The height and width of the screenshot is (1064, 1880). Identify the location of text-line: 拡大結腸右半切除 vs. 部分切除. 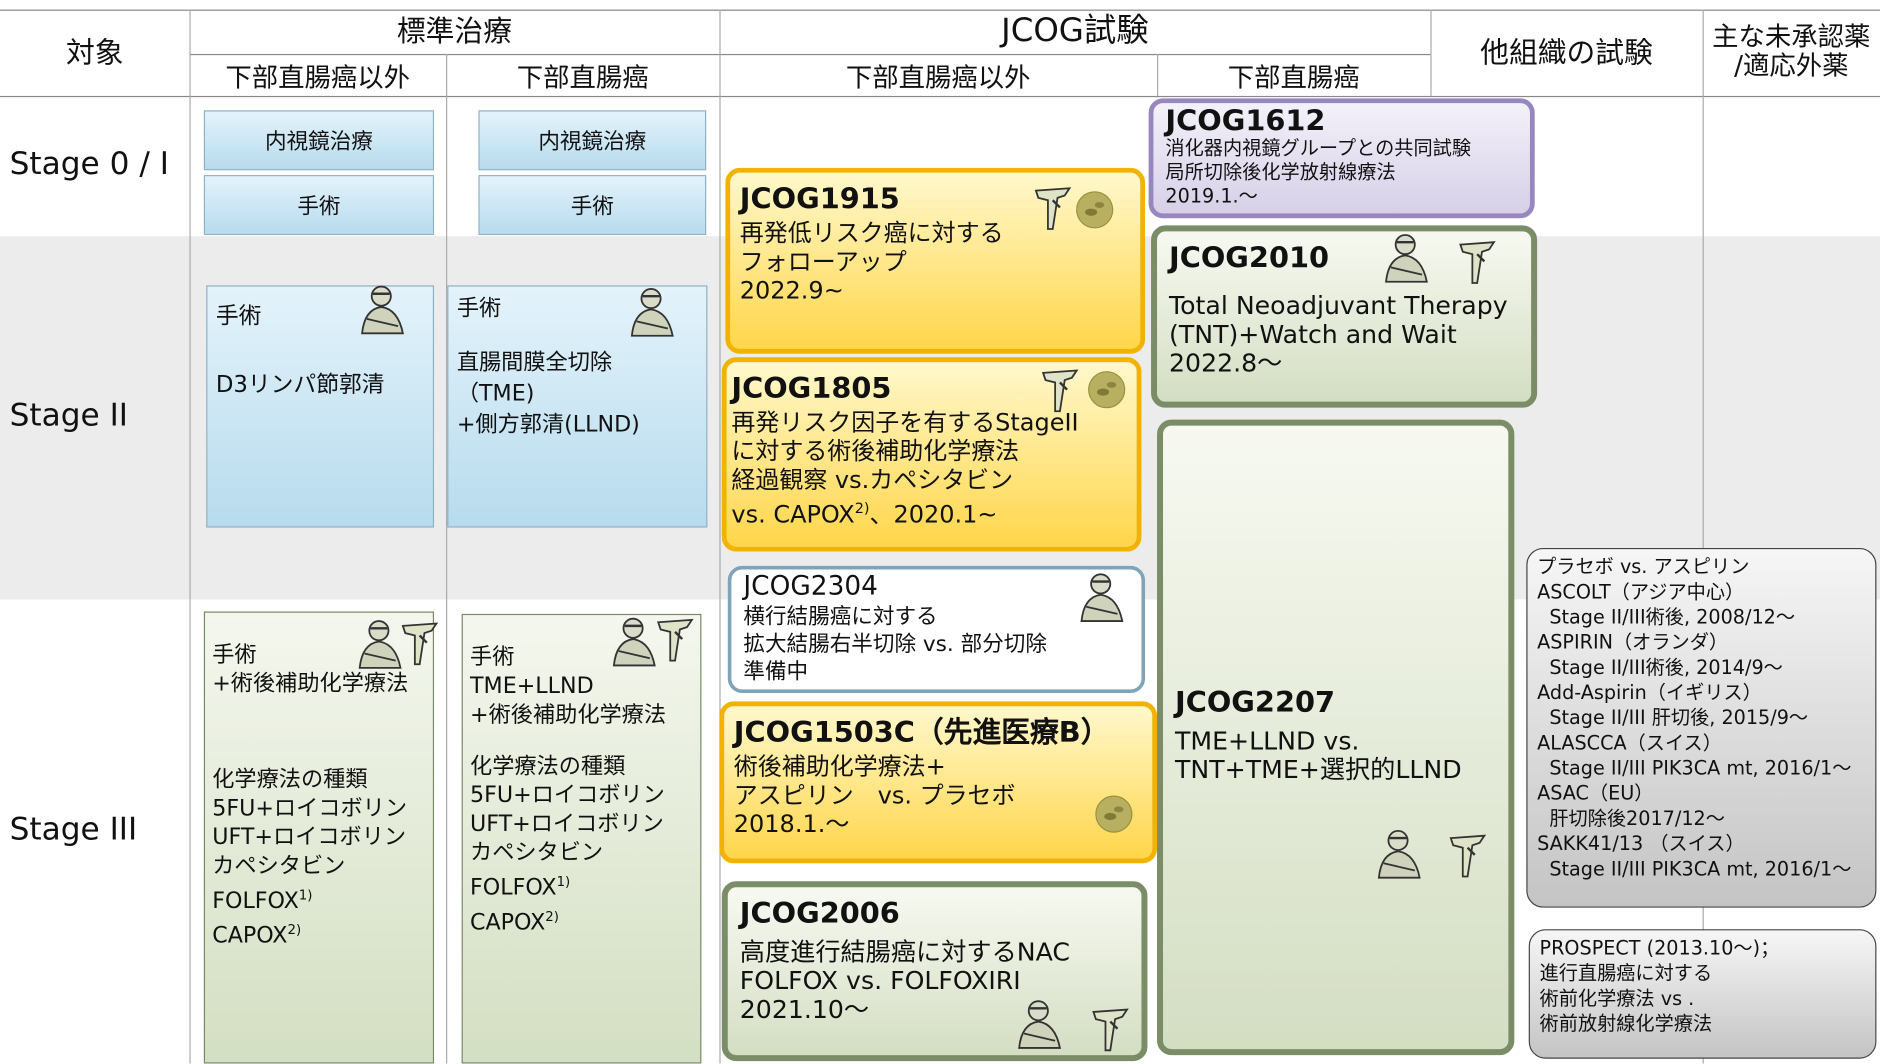
(895, 644).